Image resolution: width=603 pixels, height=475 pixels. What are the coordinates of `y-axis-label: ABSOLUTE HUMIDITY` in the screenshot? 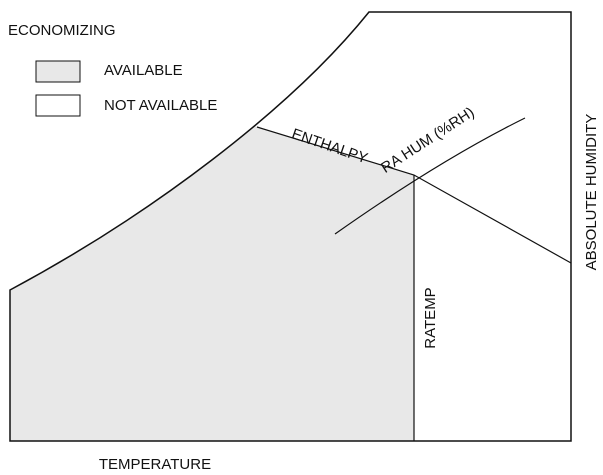 It's located at (591, 192).